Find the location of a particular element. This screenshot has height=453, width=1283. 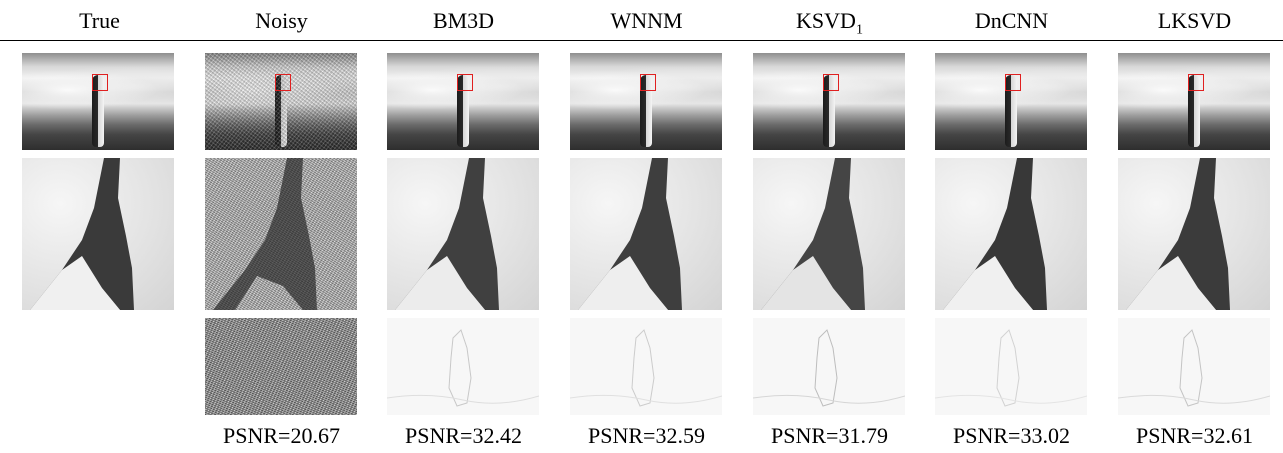

scene-bm3d is located at coordinates (463, 101).